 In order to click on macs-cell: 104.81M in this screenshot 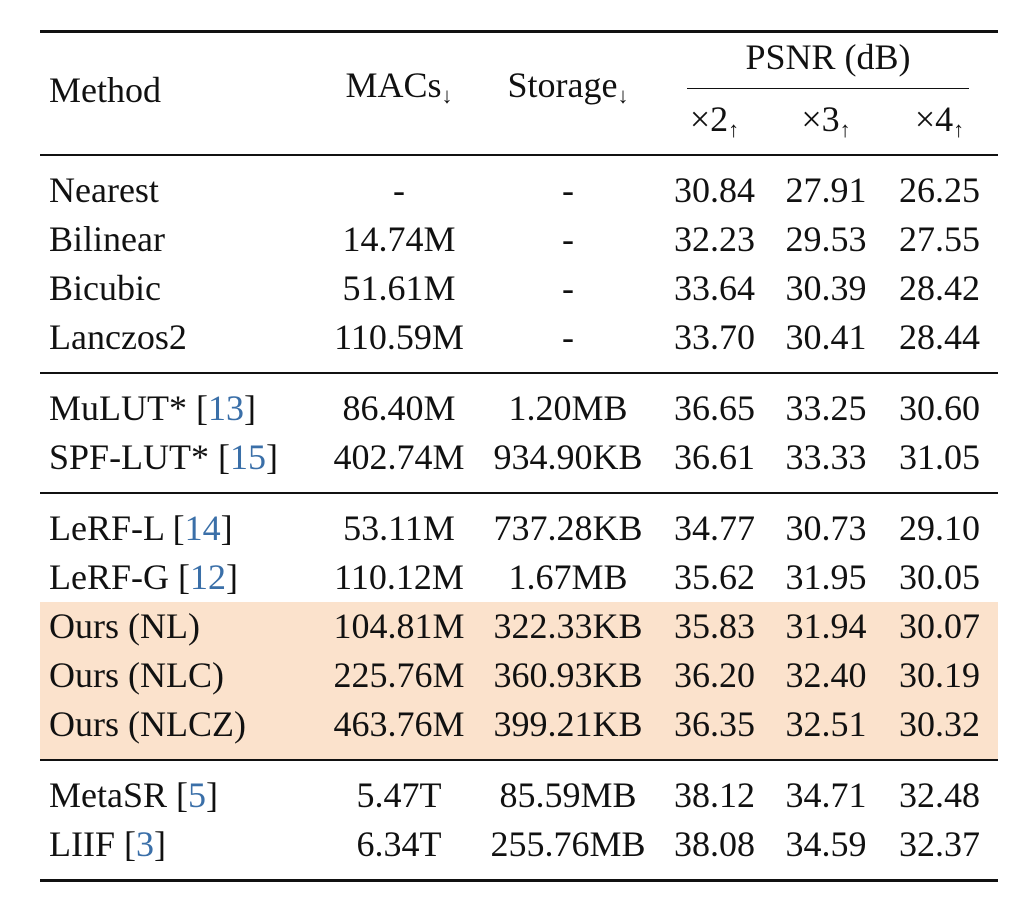, I will do `click(399, 626)`.